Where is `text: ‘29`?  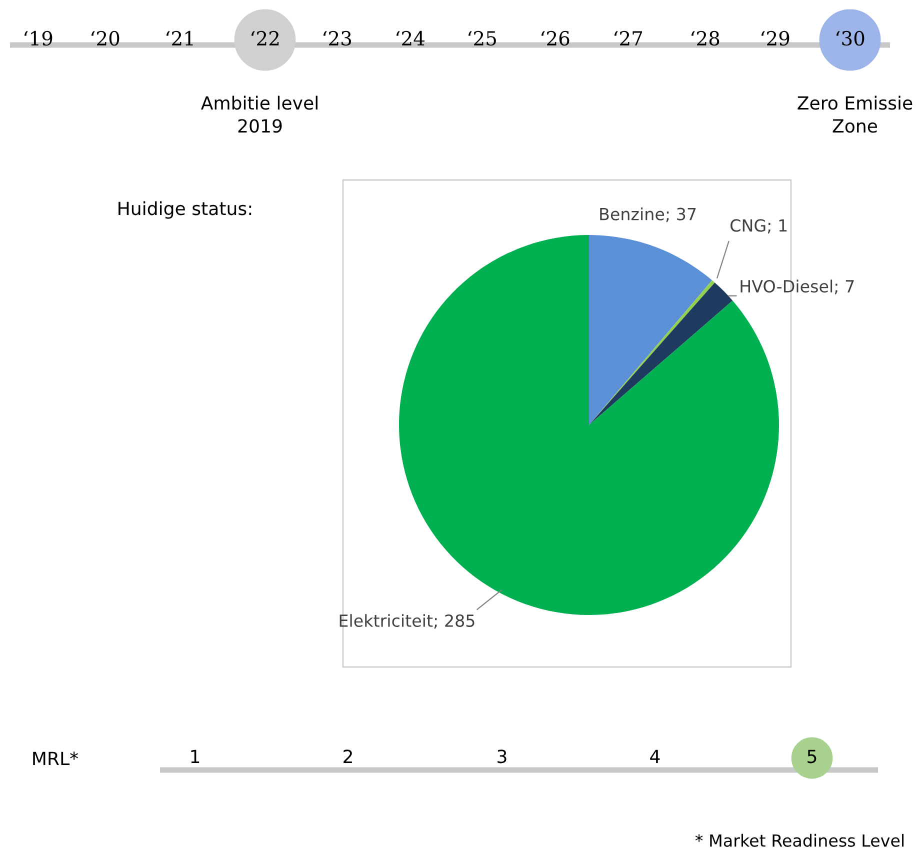
text: ‘29 is located at coordinates (776, 38).